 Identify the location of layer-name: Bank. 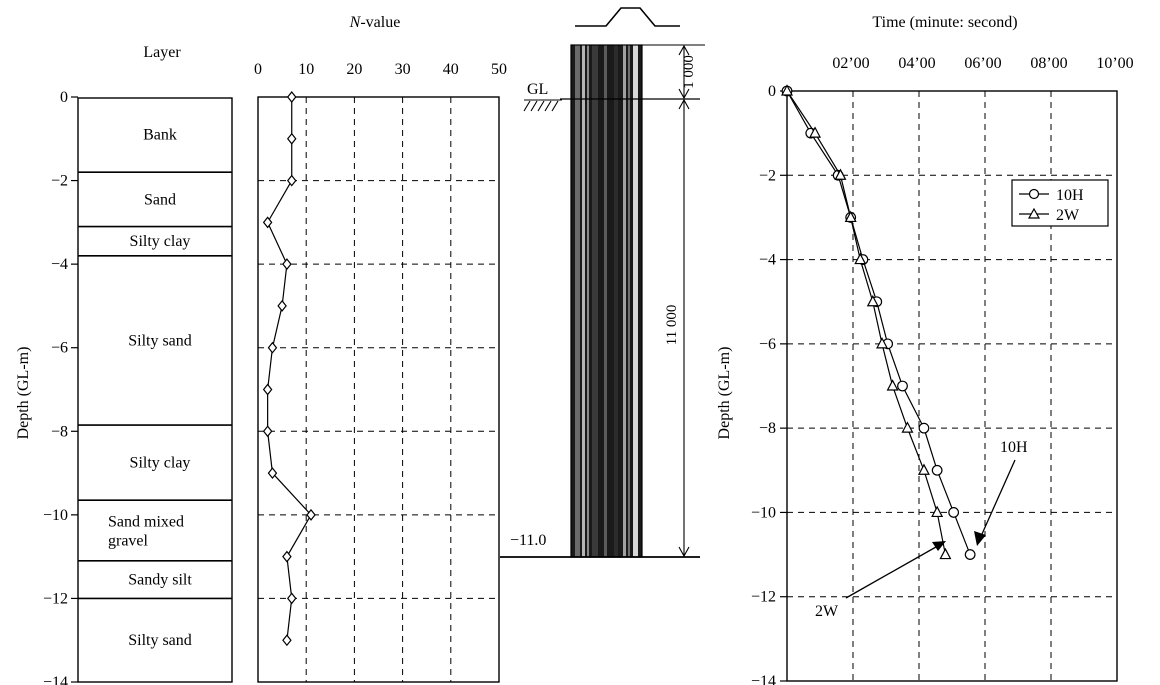
(160, 135).